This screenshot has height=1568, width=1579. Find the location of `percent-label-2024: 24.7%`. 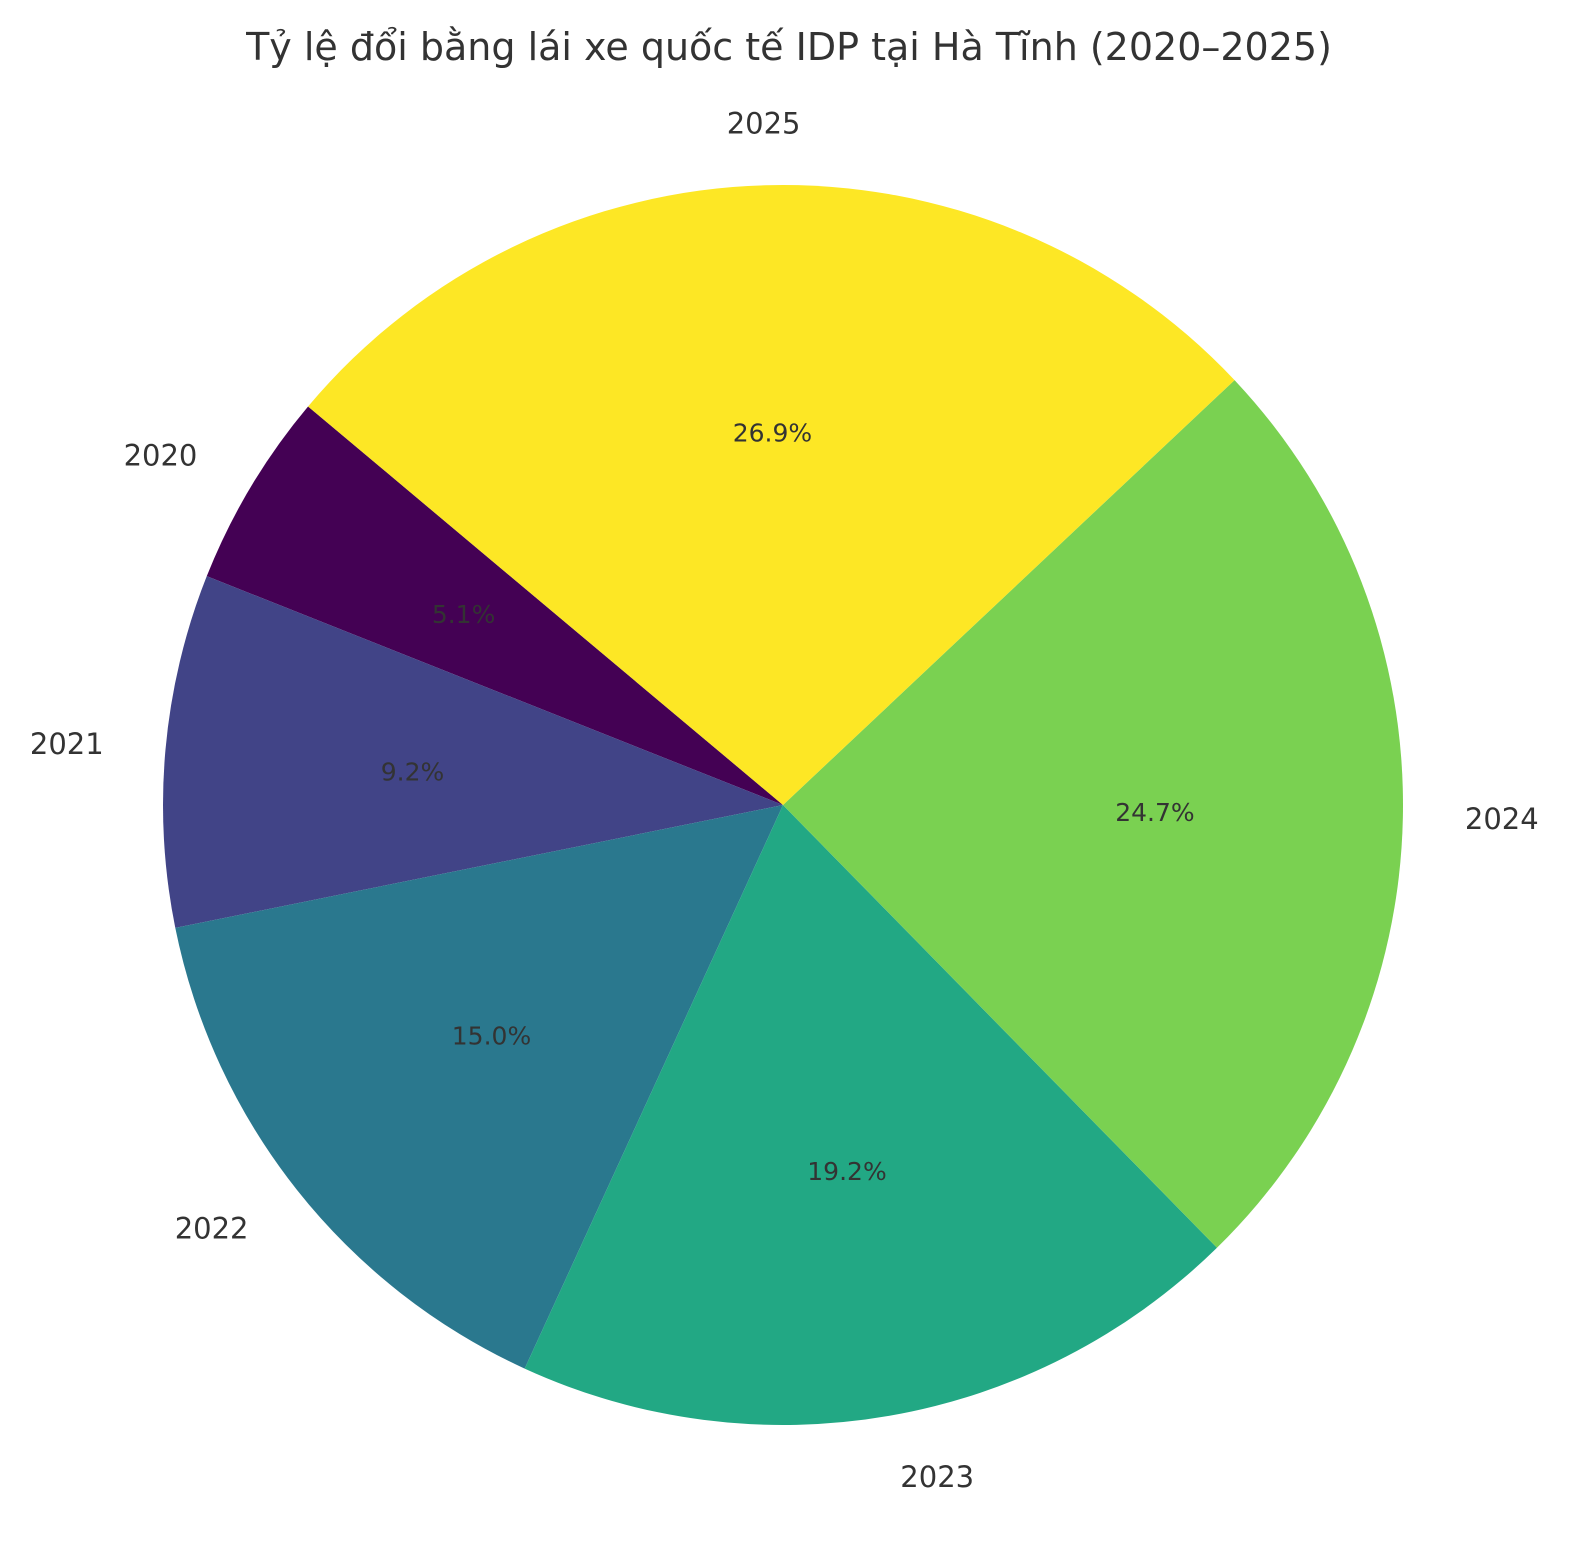

percent-label-2024: 24.7% is located at coordinates (1154, 812).